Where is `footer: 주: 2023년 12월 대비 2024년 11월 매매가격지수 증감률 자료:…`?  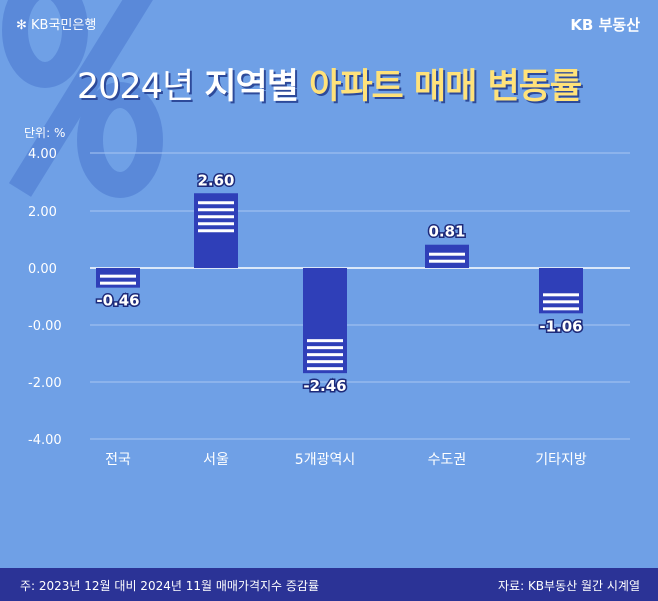
footer: 주: 2023년 12월 대비 2024년 11월 매매가격지수 증감률 자료:… is located at coordinates (329, 584).